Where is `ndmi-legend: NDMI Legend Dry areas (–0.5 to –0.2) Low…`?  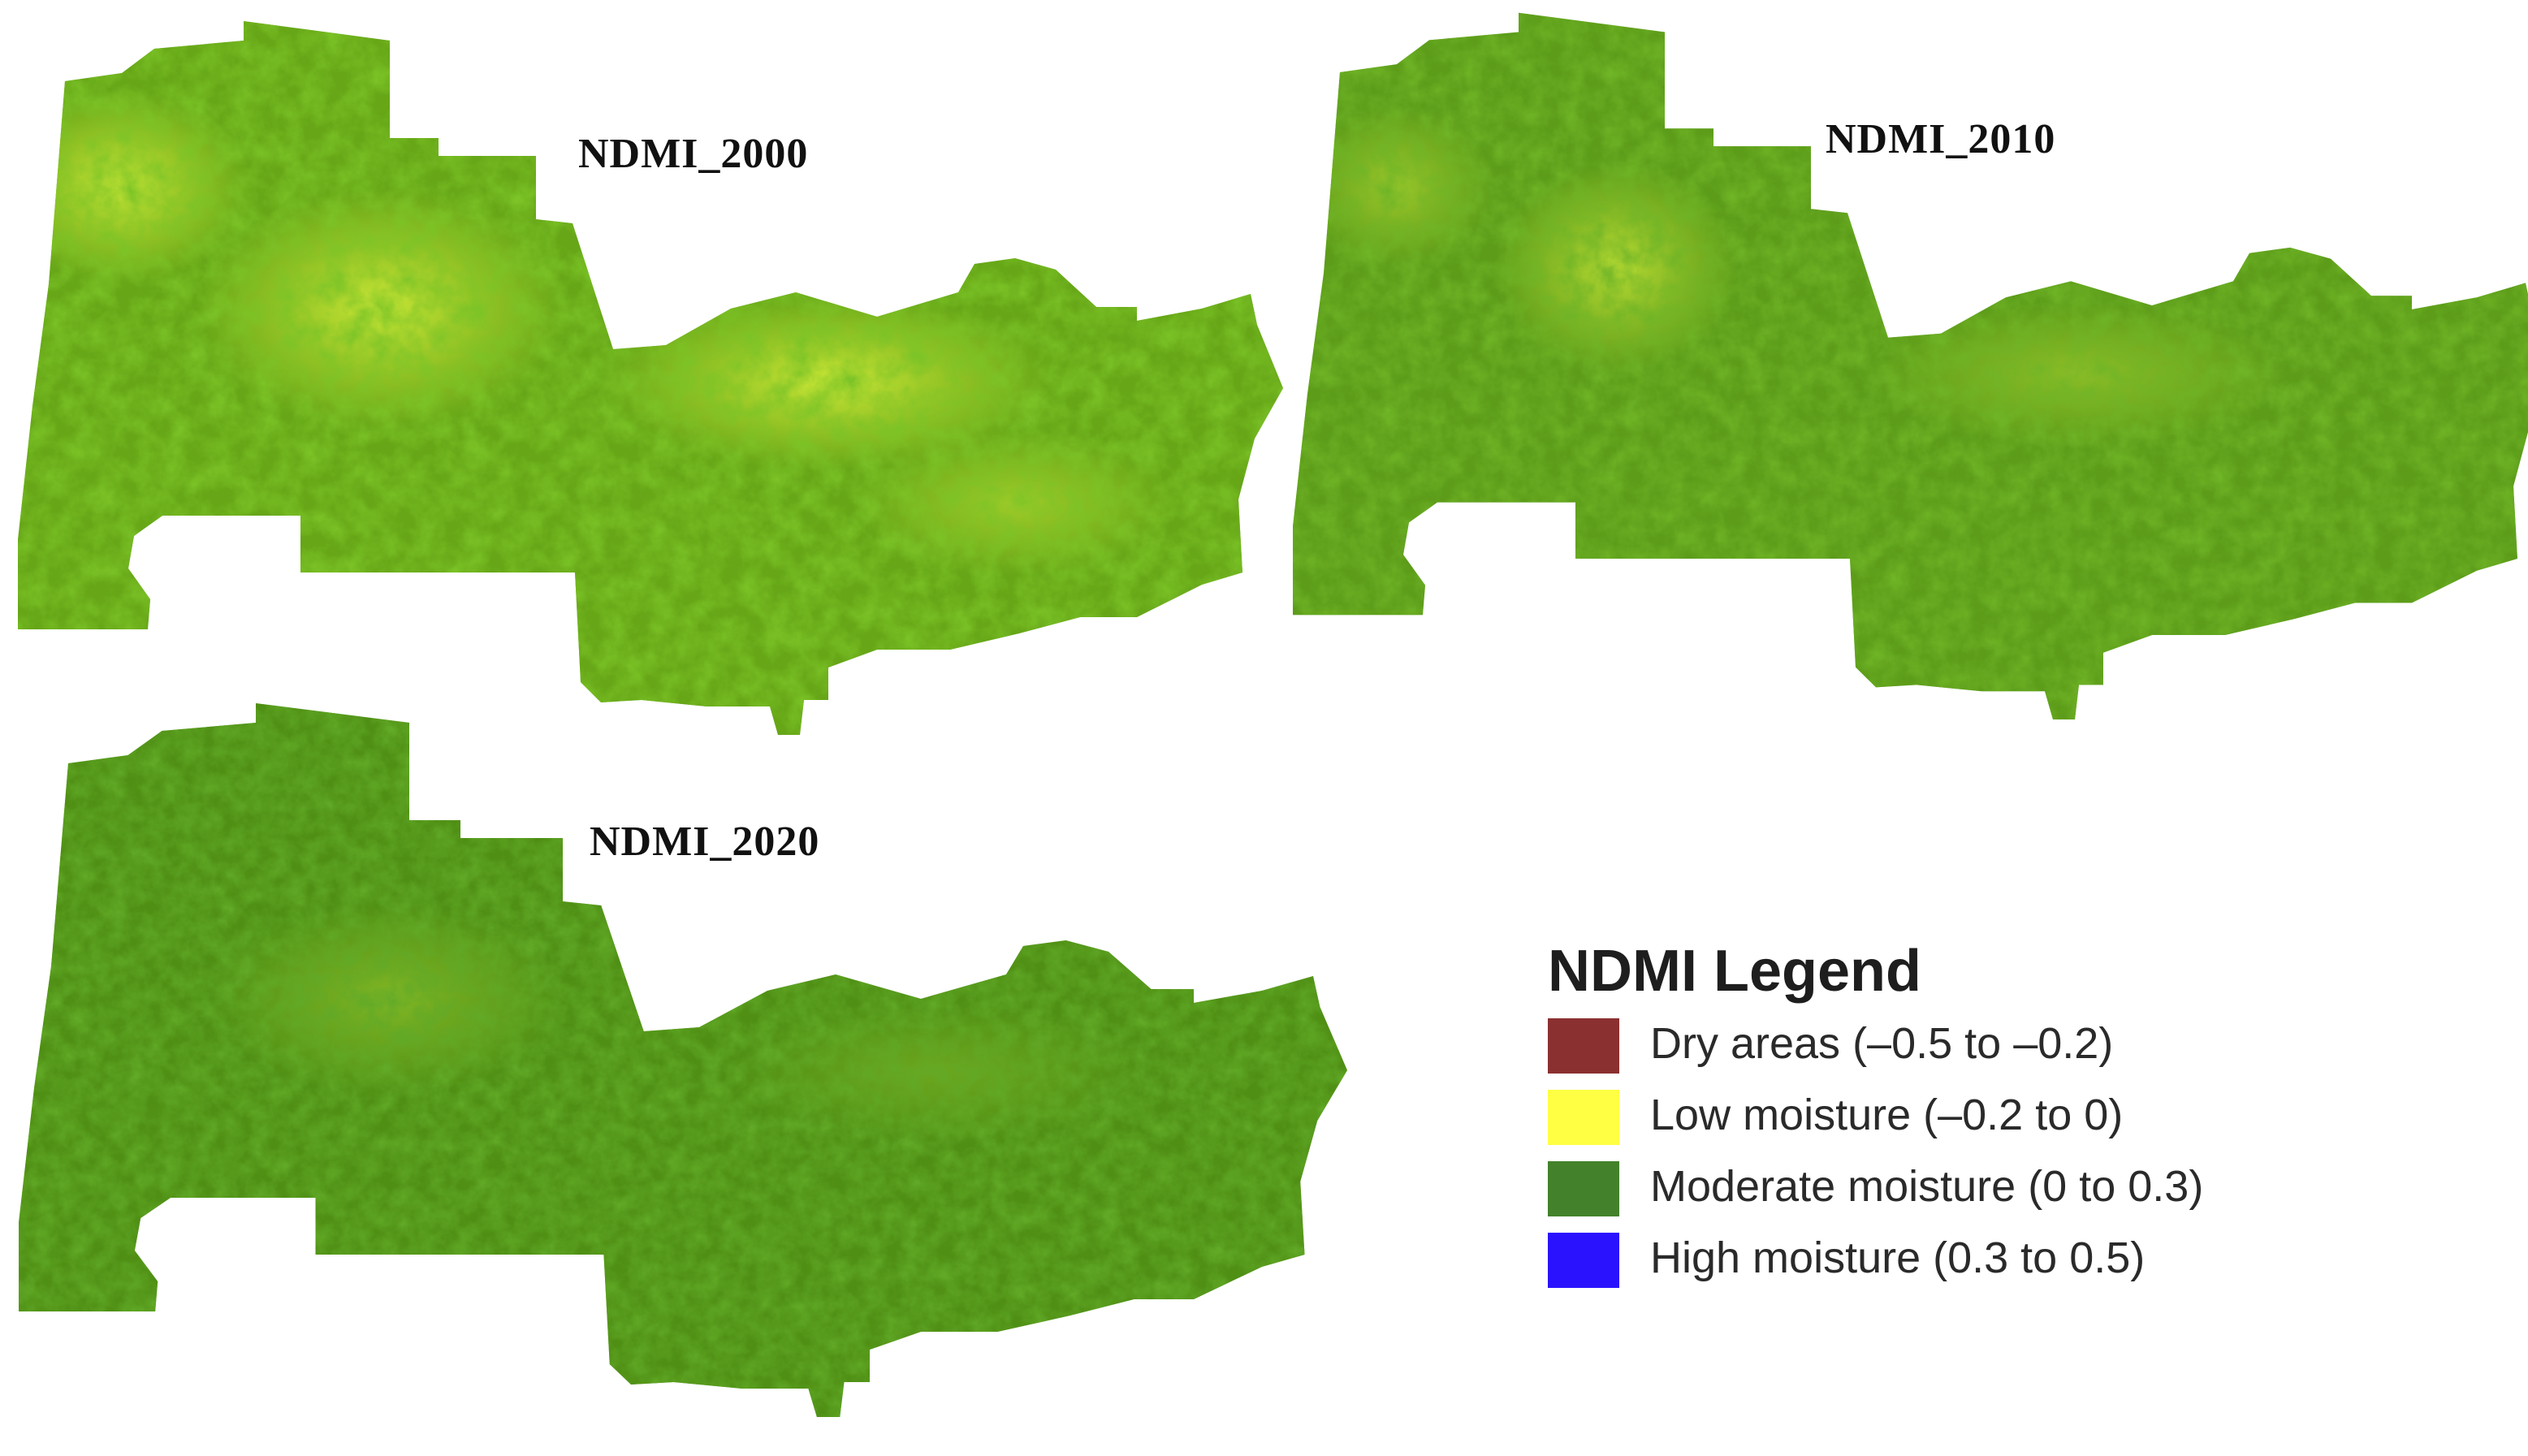
ndmi-legend: NDMI Legend Dry areas (–0.5 to –0.2) Low… is located at coordinates (1947, 1116).